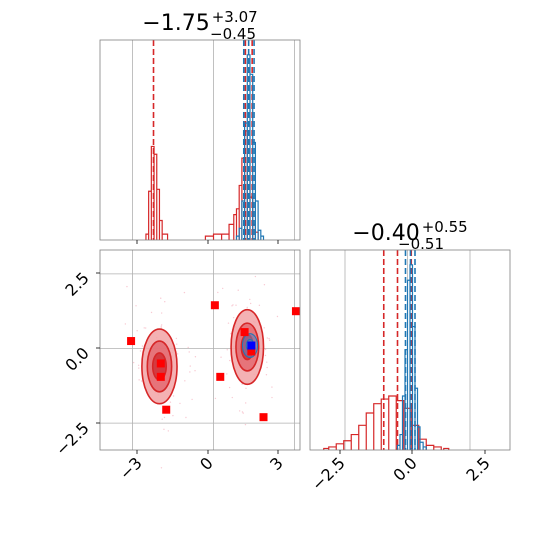  I want to click on param-1-histograms, so click(205, 140).